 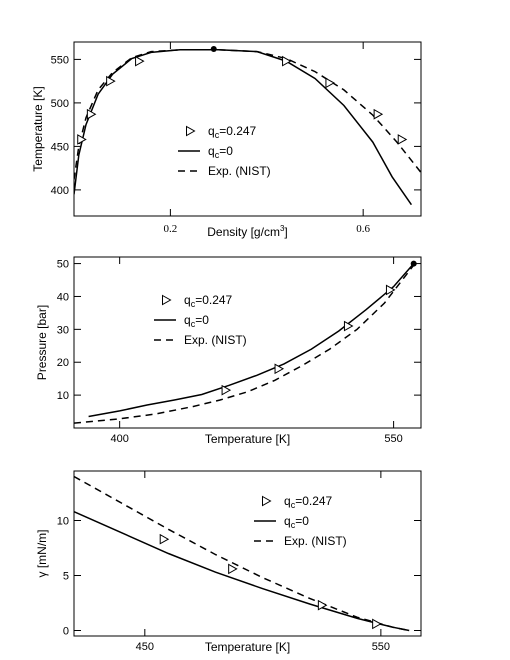 I want to click on series-line-dashed, so click(x=247, y=114).